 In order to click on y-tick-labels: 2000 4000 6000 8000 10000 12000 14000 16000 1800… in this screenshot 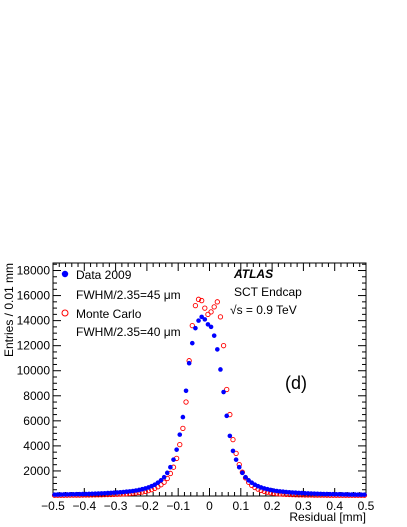, I will do `click(34, 371)`.